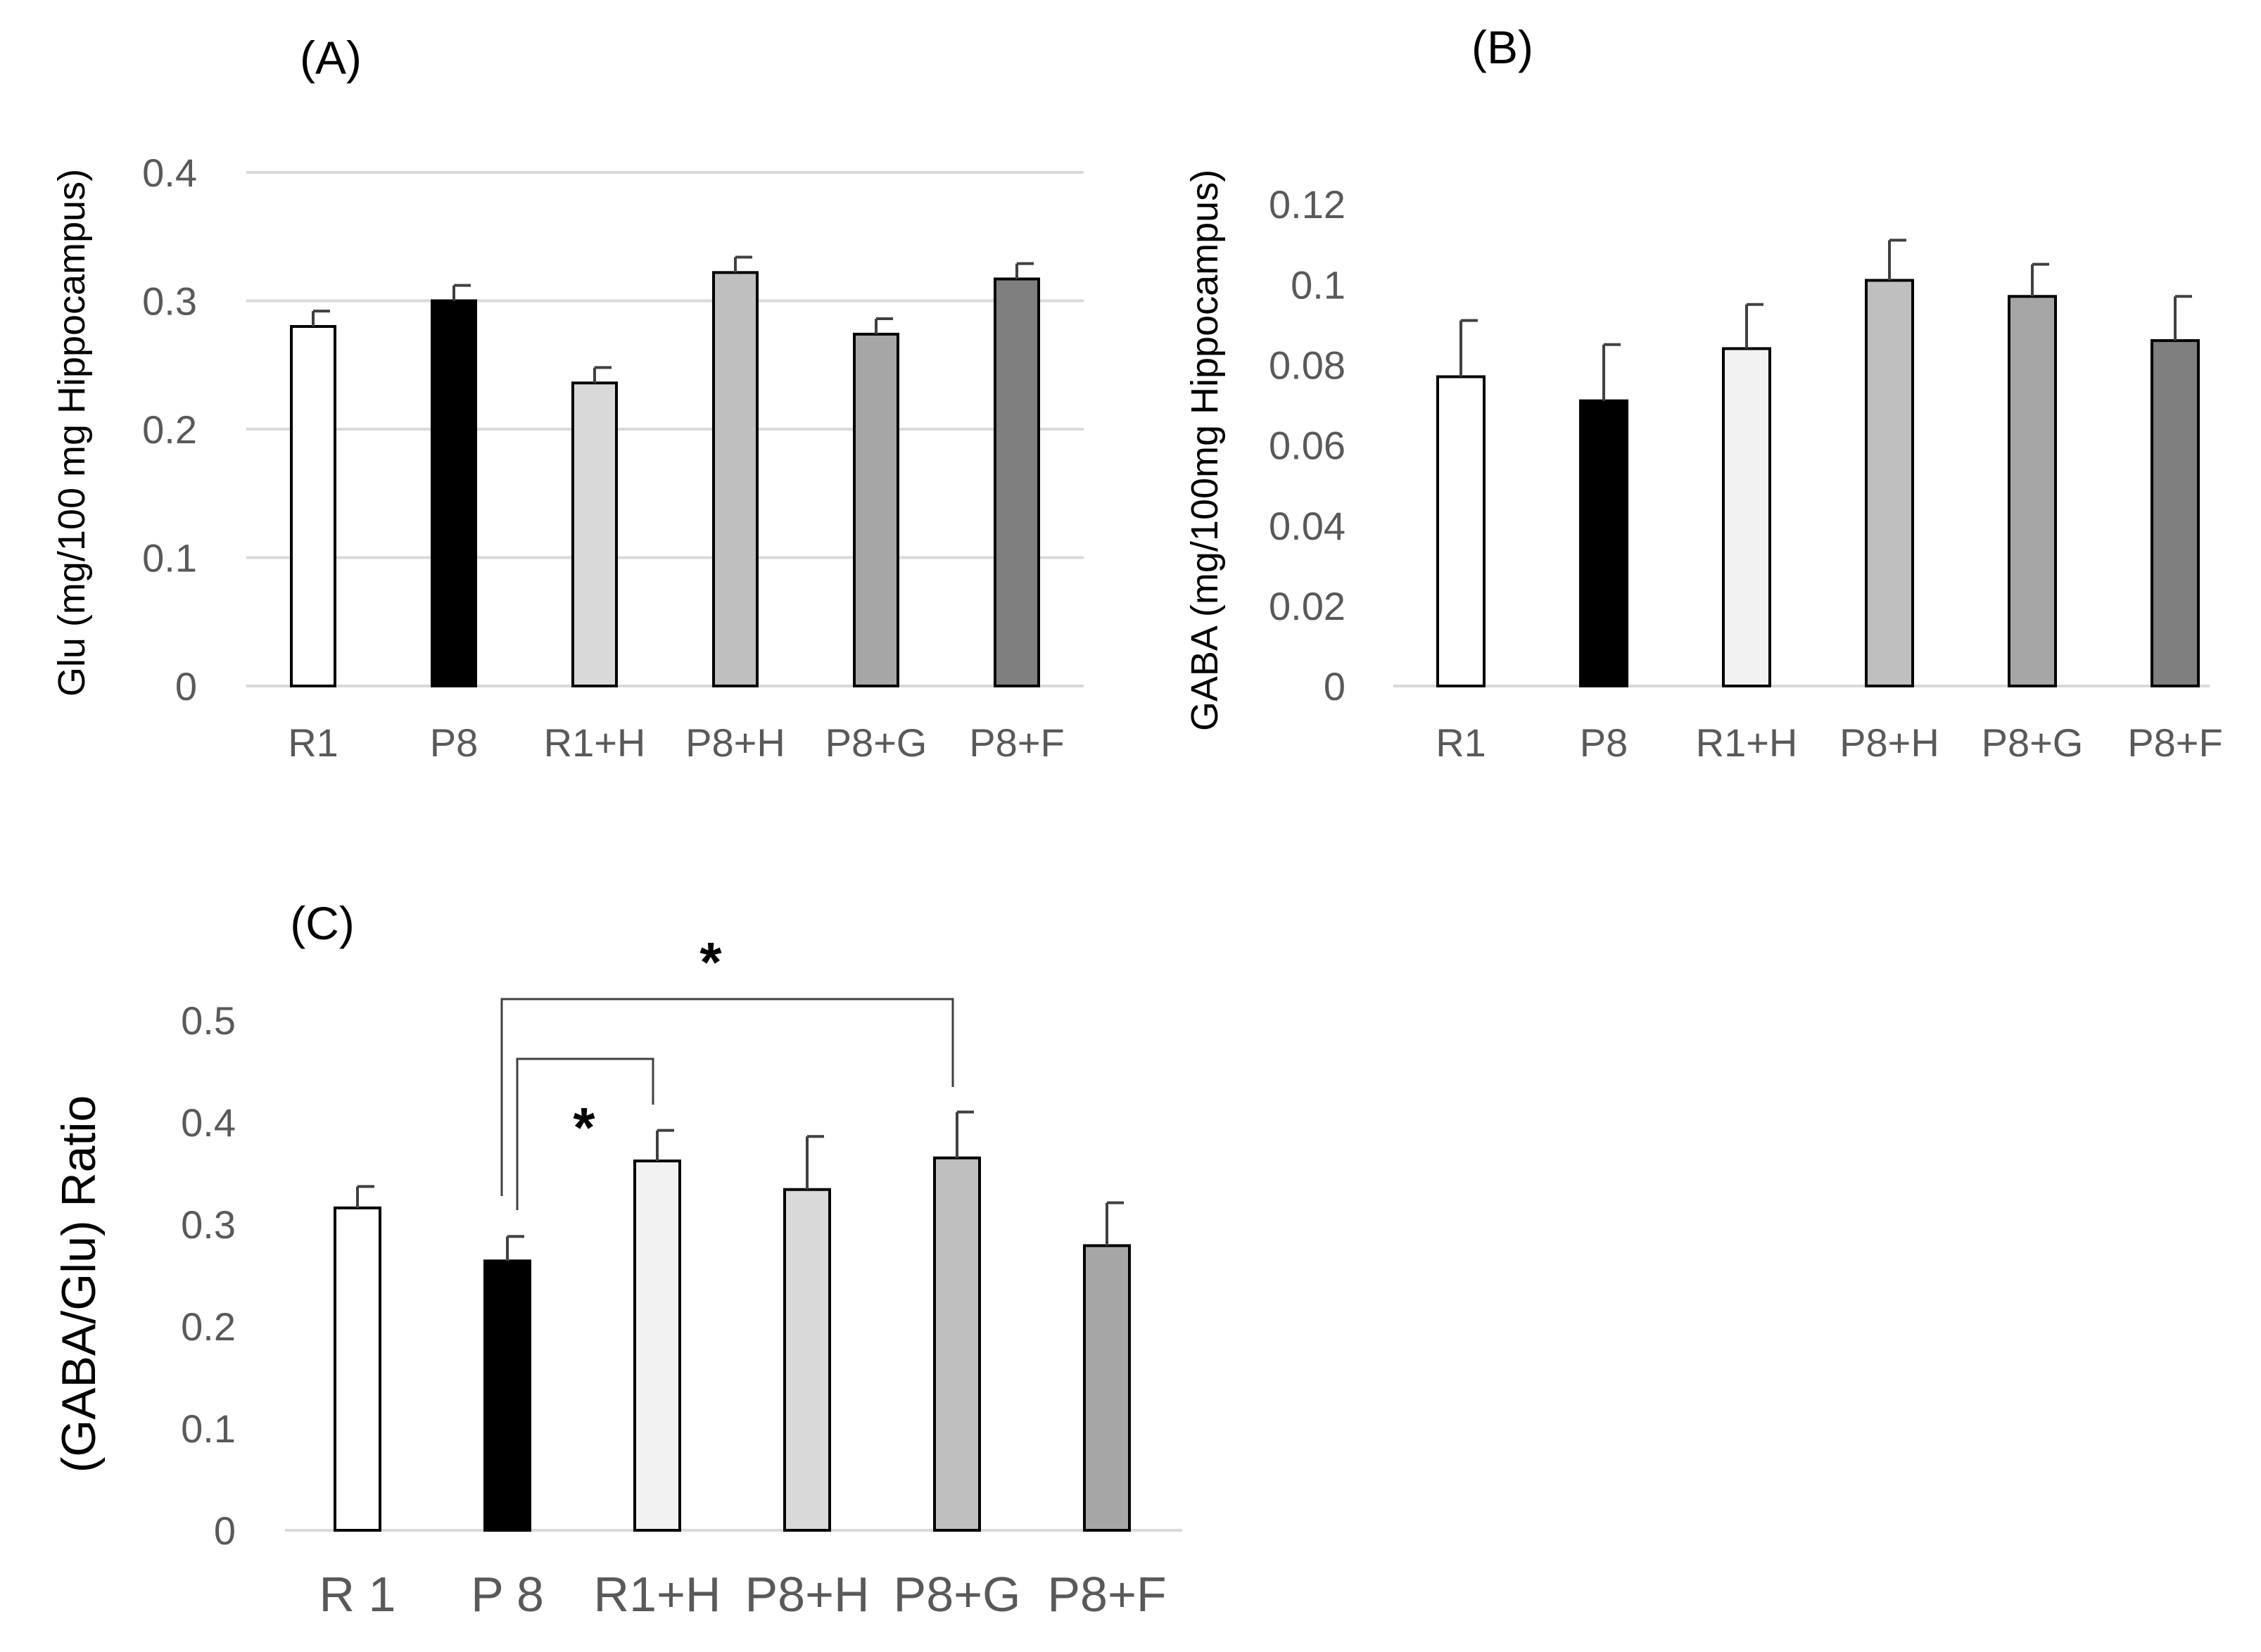 The width and height of the screenshot is (2261, 1652). Describe the element at coordinates (1307, 204) in the screenshot. I see `y-tick-label: 0.12` at that location.